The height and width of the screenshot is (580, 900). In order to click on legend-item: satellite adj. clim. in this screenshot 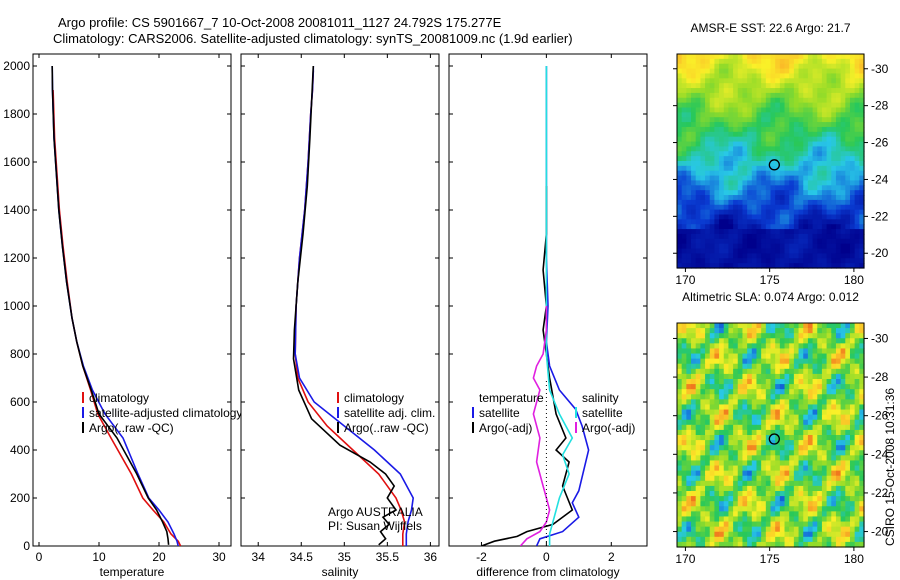, I will do `click(389, 413)`.